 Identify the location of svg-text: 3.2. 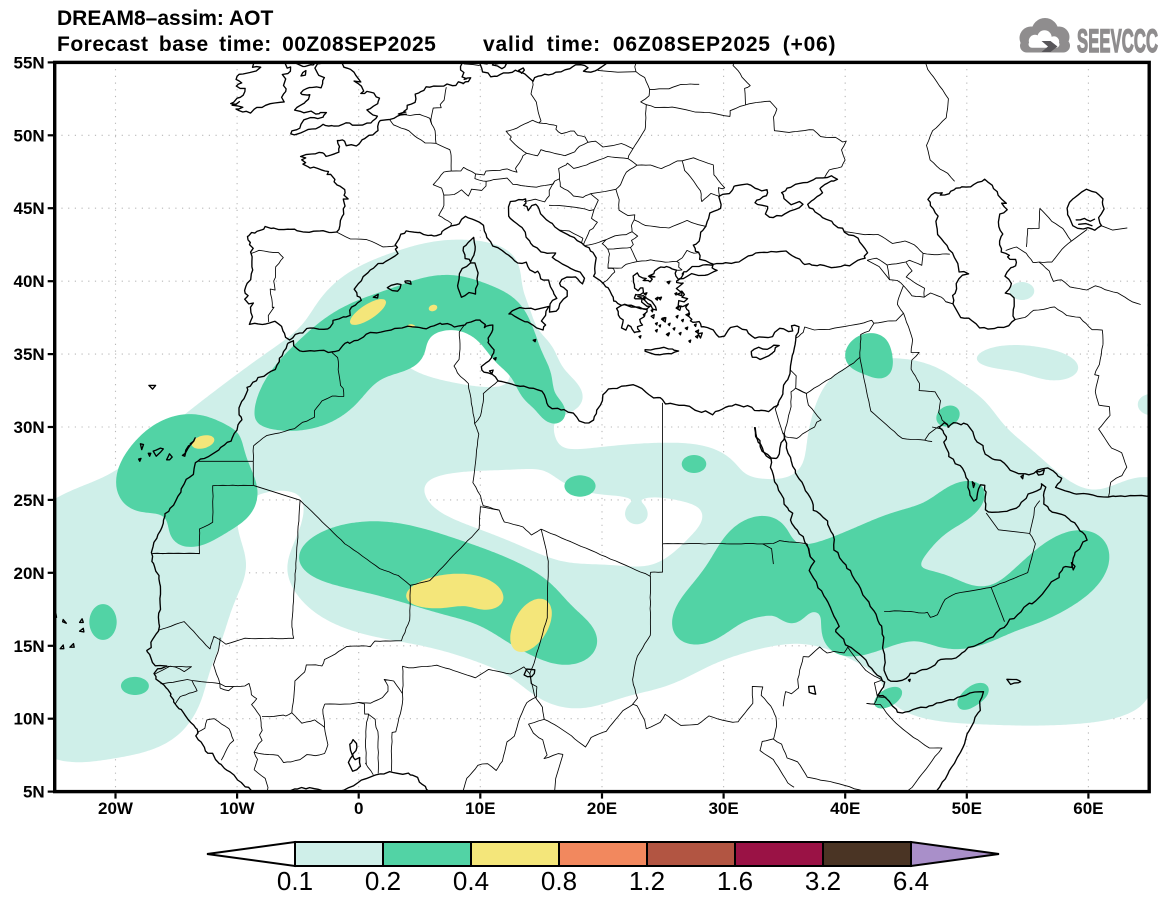
(823, 881).